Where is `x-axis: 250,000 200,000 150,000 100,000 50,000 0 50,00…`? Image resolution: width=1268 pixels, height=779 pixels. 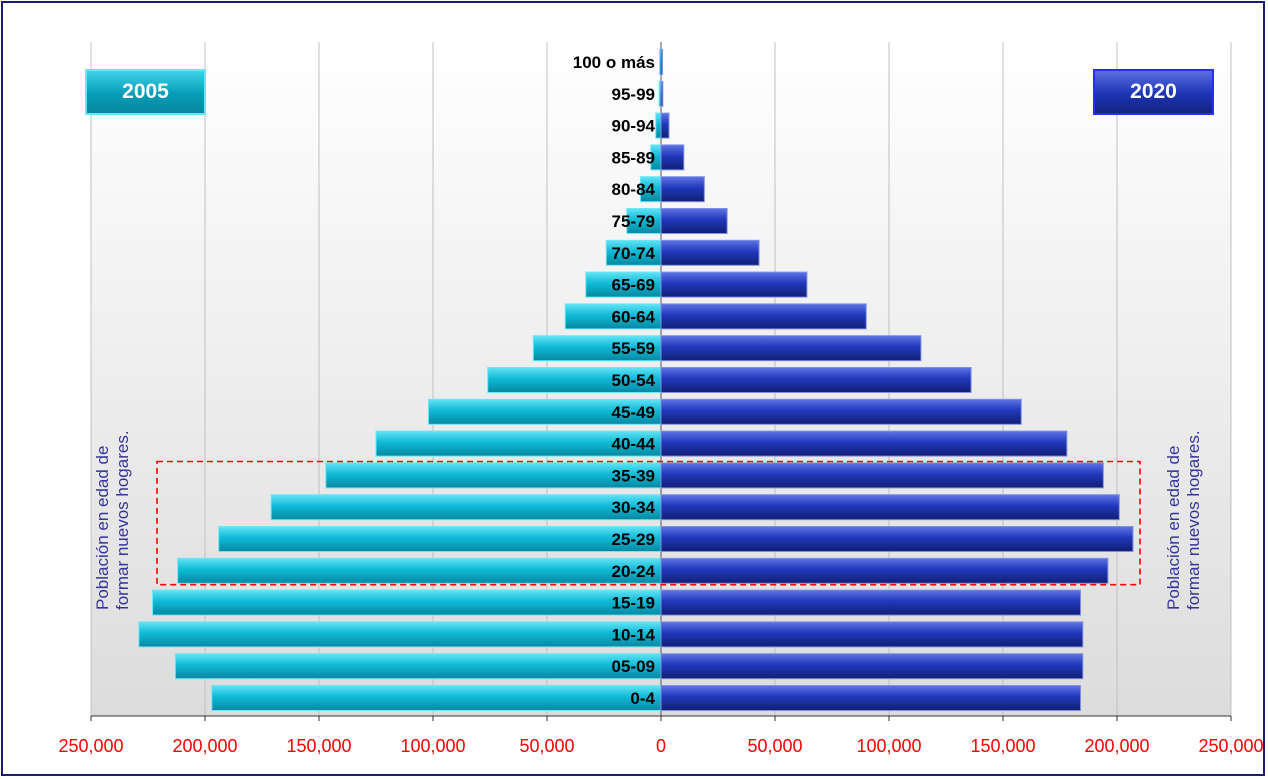 x-axis: 250,000 200,000 150,000 100,000 50,000 0 50,00… is located at coordinates (661, 735).